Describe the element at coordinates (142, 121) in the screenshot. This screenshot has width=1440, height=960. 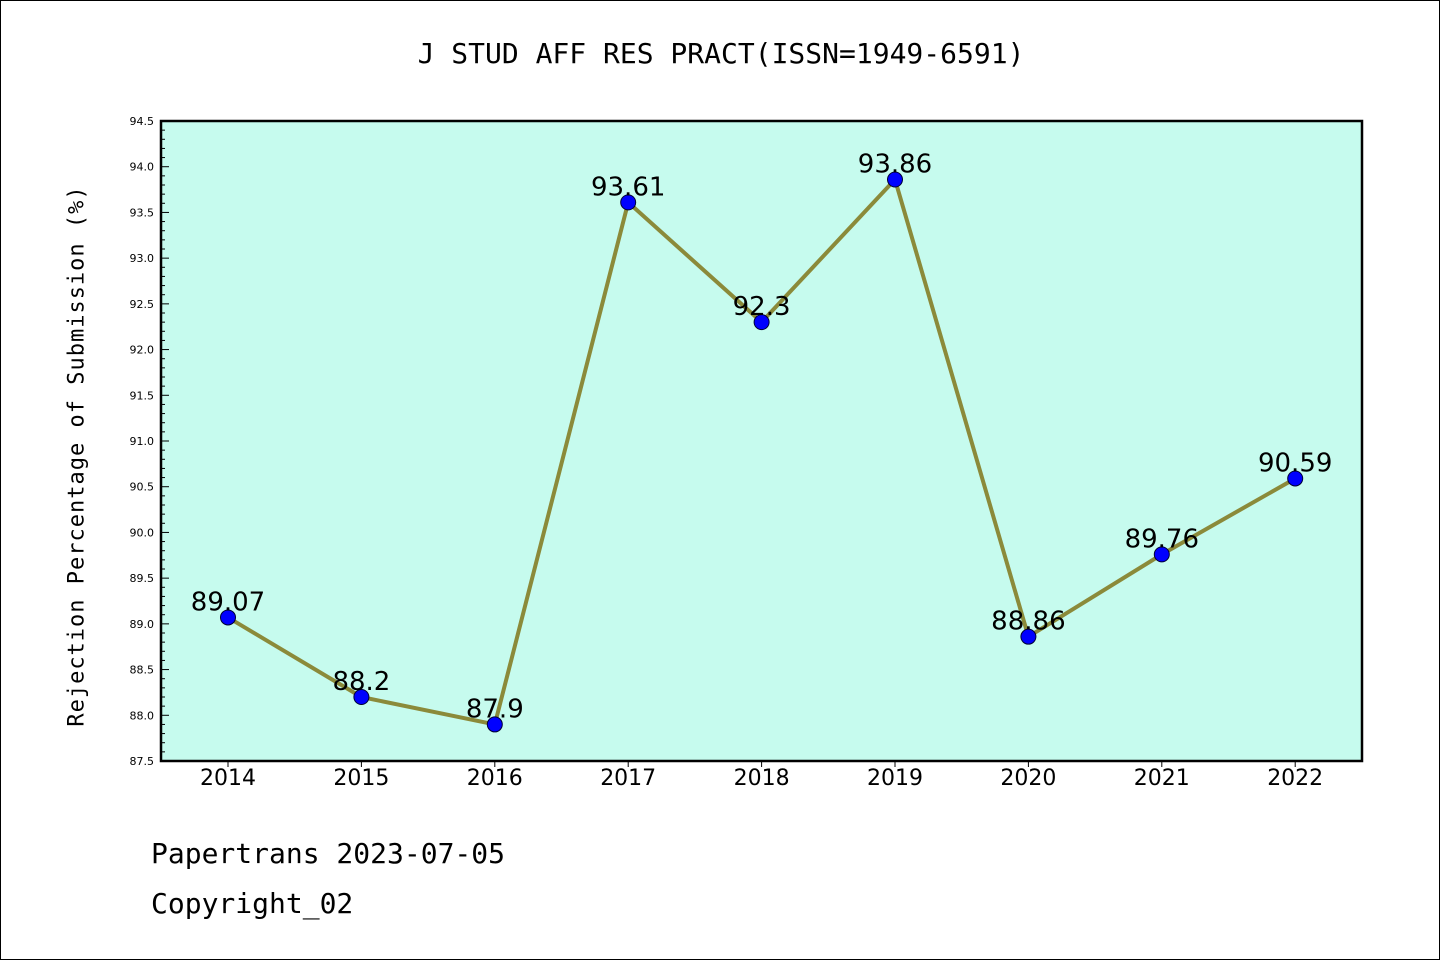
I see `y-tick-label: 94.5` at that location.